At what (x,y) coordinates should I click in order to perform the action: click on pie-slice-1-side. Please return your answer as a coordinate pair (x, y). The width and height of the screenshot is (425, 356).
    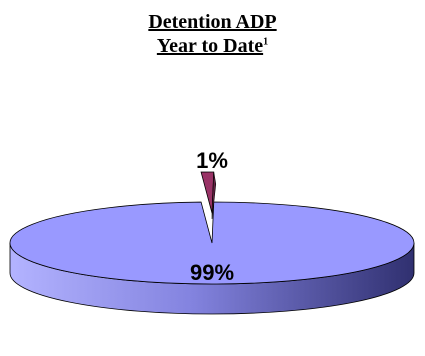
    Looking at the image, I should click on (214, 195).